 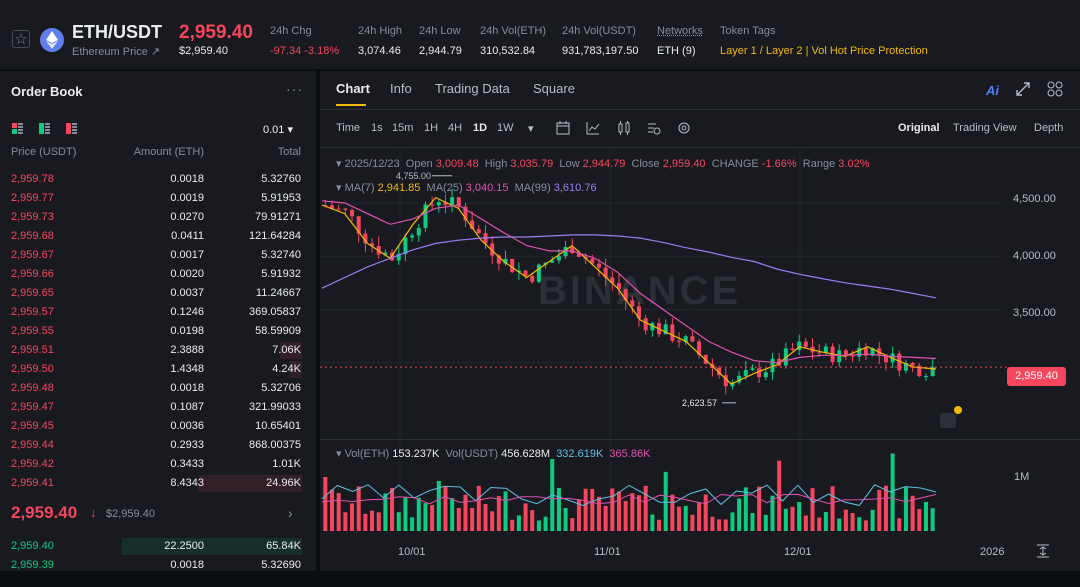 I want to click on total-cell: 58.59909, so click(x=278, y=331).